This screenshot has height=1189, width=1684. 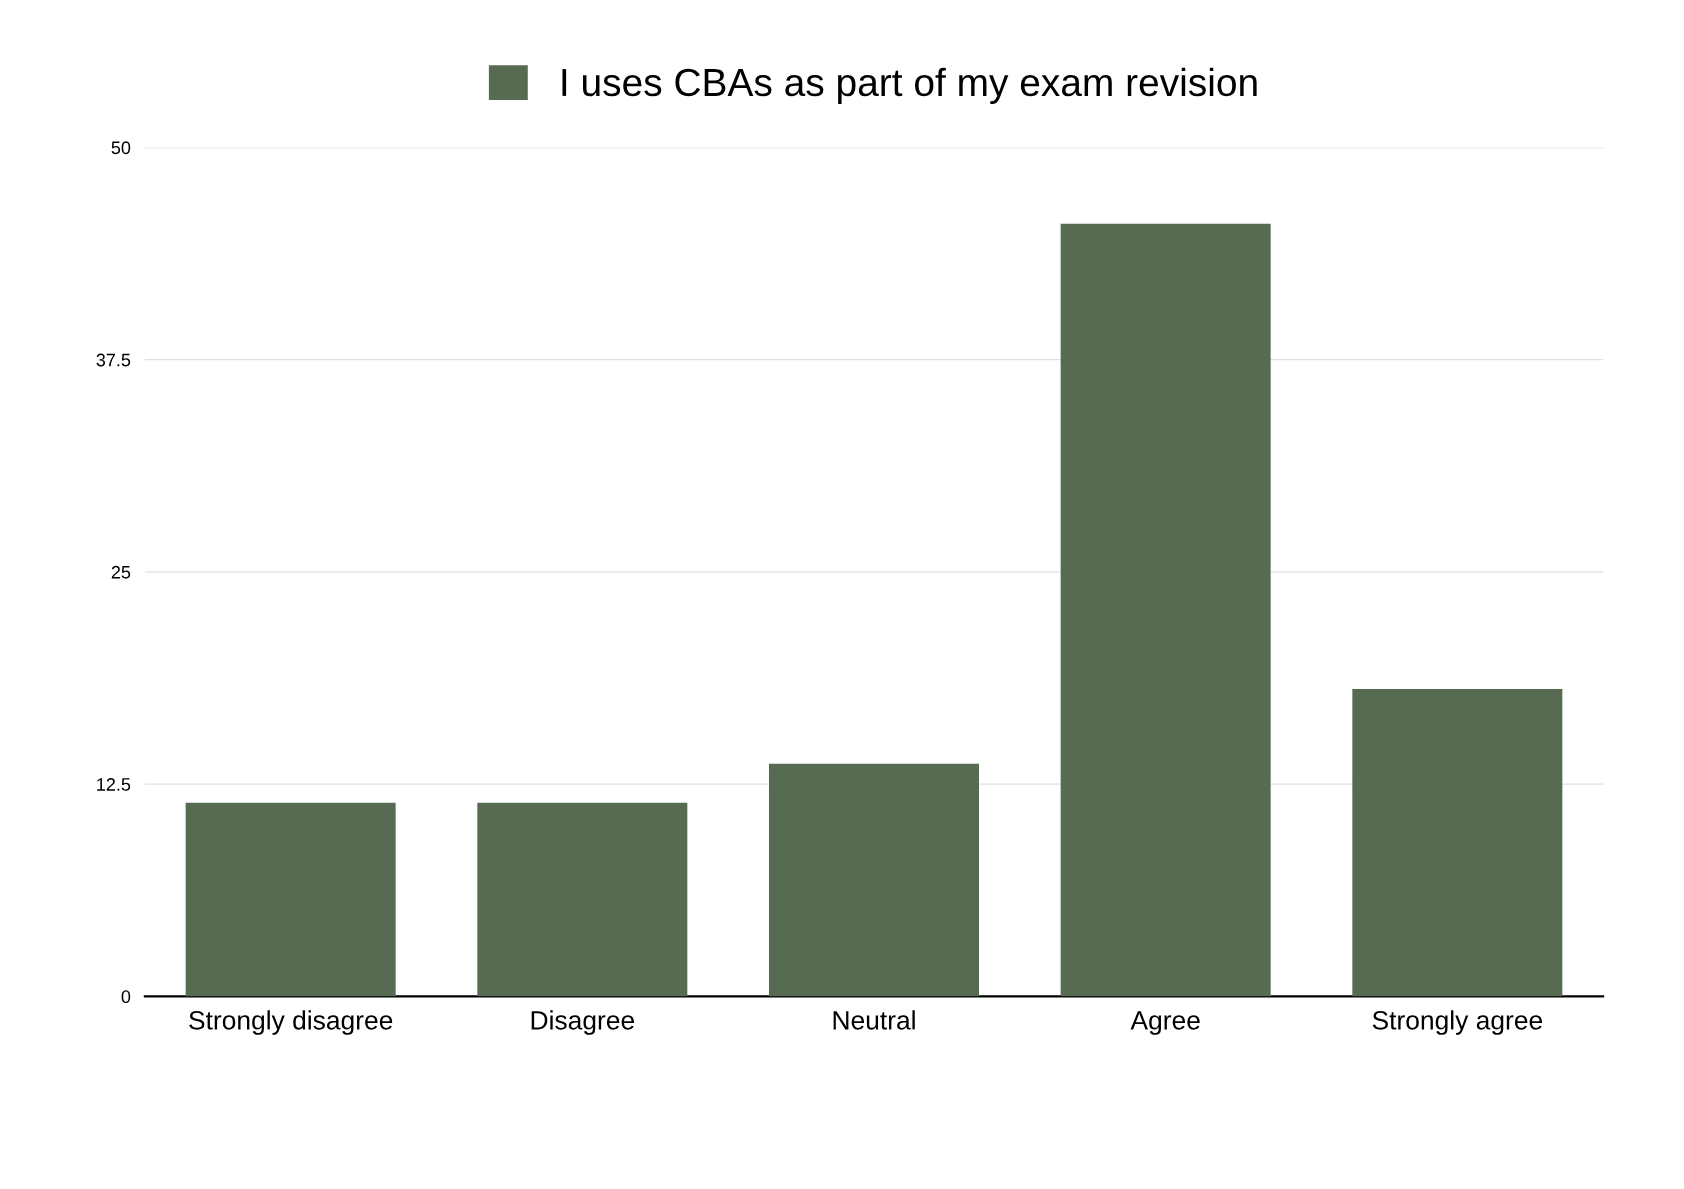 I want to click on x-tick-label: Agree, so click(x=1165, y=1023).